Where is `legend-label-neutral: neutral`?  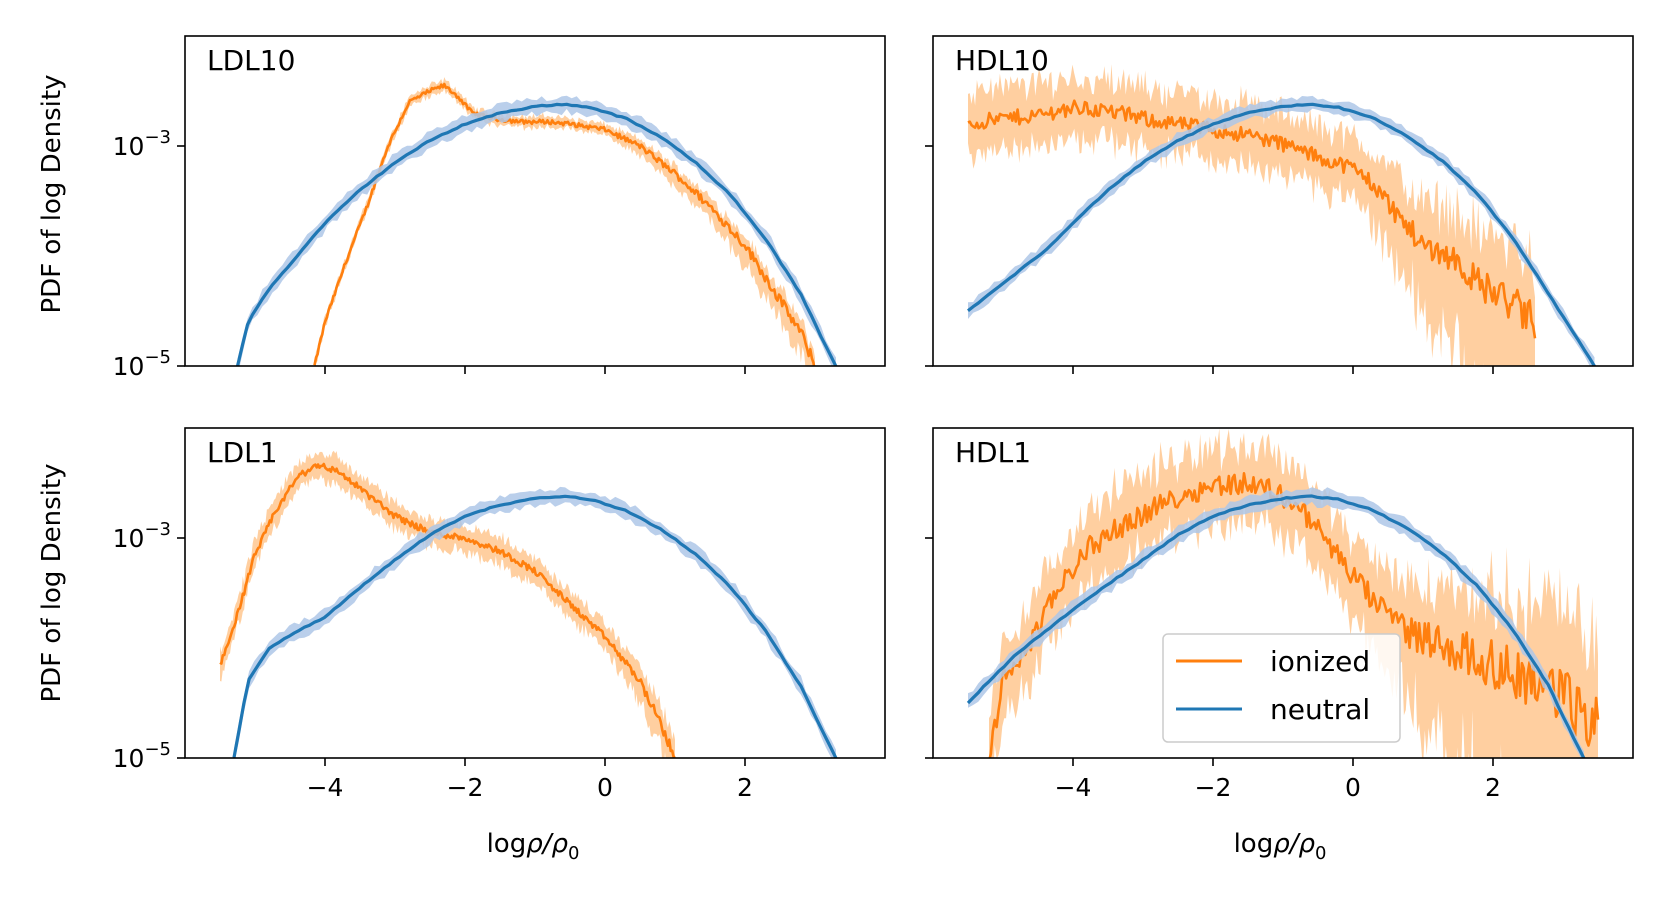
legend-label-neutral: neutral is located at coordinates (1320, 709).